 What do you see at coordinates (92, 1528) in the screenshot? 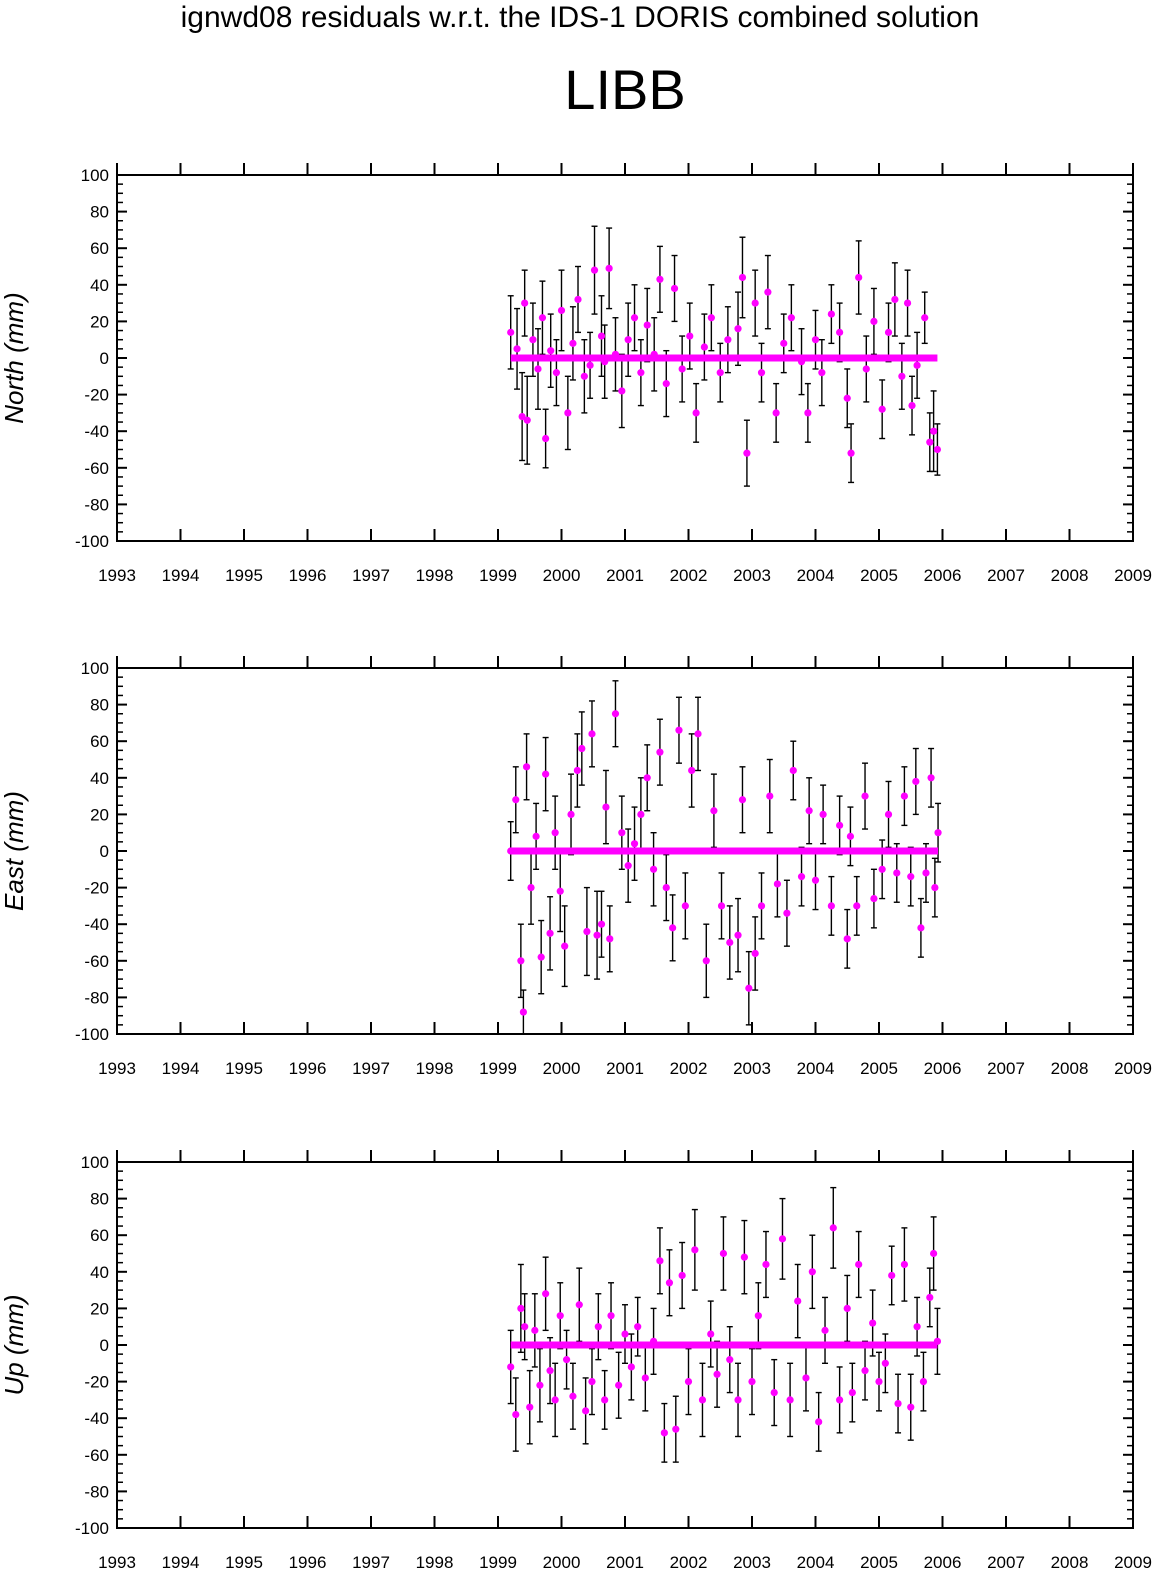
I see `y-tick-label: -100` at bounding box center [92, 1528].